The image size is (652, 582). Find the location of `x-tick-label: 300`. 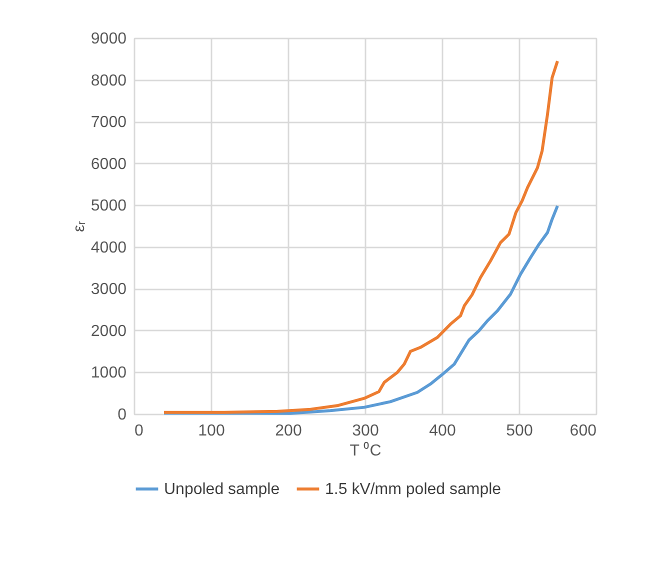

x-tick-label: 300 is located at coordinates (365, 431).